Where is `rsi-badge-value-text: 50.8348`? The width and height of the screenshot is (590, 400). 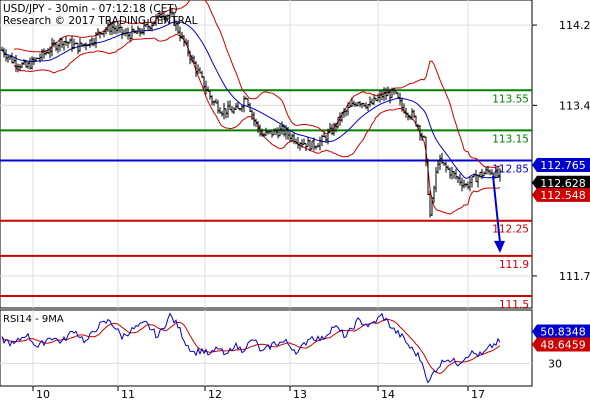 rsi-badge-value-text: 50.8348 is located at coordinates (563, 332).